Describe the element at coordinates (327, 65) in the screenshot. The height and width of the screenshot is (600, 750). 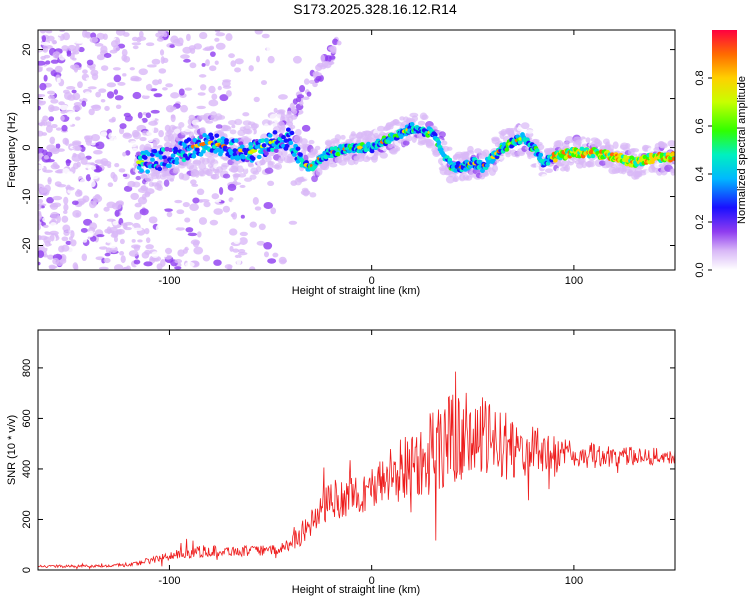
I see `spectrogram-streak` at that location.